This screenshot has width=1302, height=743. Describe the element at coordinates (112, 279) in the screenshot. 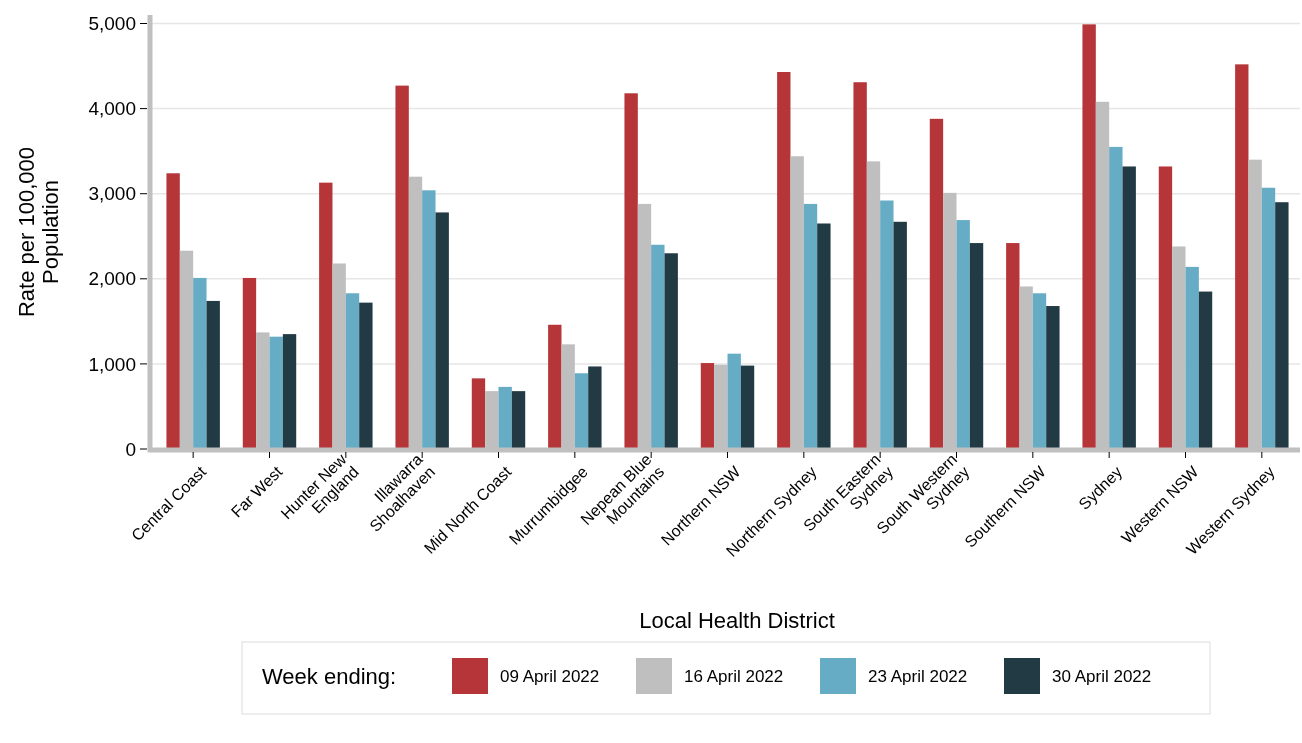

I see `y-tick-label: 2,000` at that location.